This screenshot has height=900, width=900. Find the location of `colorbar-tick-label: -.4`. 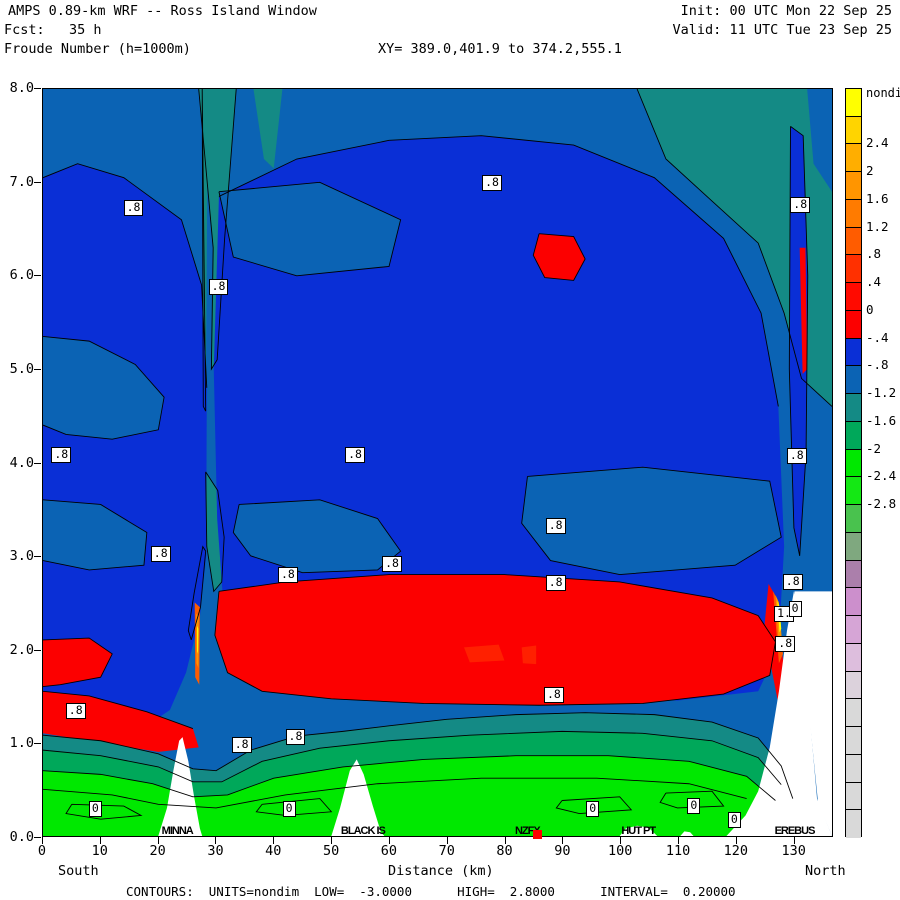

colorbar-tick-label: -.4 is located at coordinates (877, 337).